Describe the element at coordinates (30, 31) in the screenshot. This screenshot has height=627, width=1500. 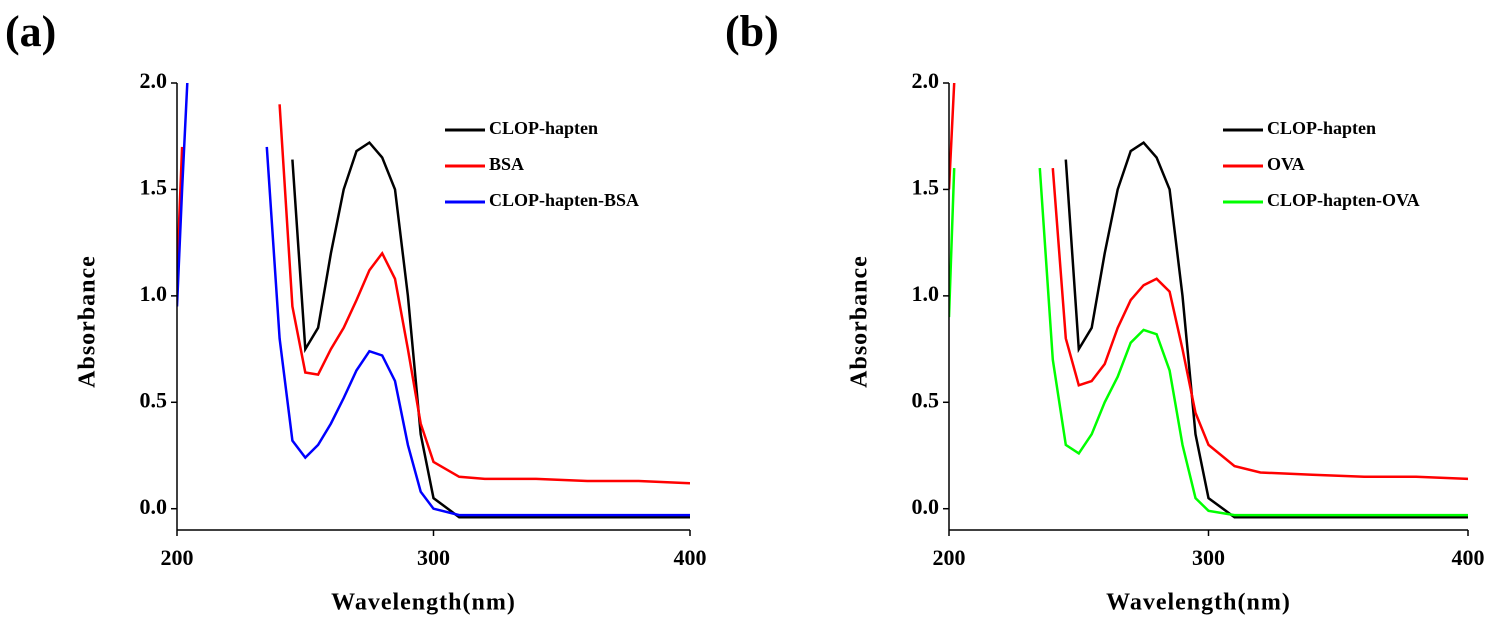
I see `panel-label: (a)` at that location.